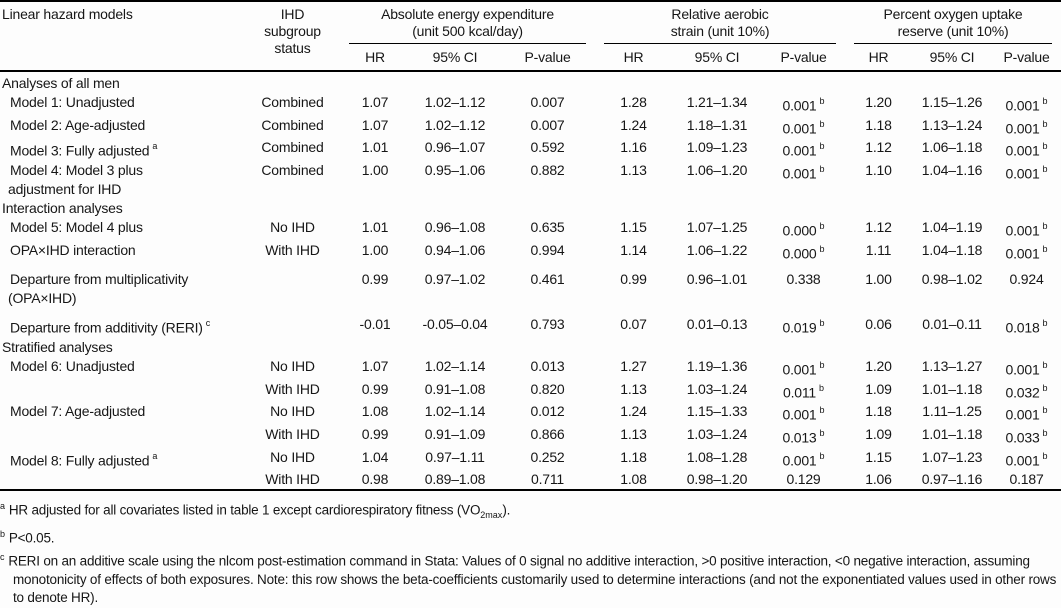 The image size is (1061, 608). What do you see at coordinates (547, 433) in the screenshot?
I see `cell-text: 0.866` at bounding box center [547, 433].